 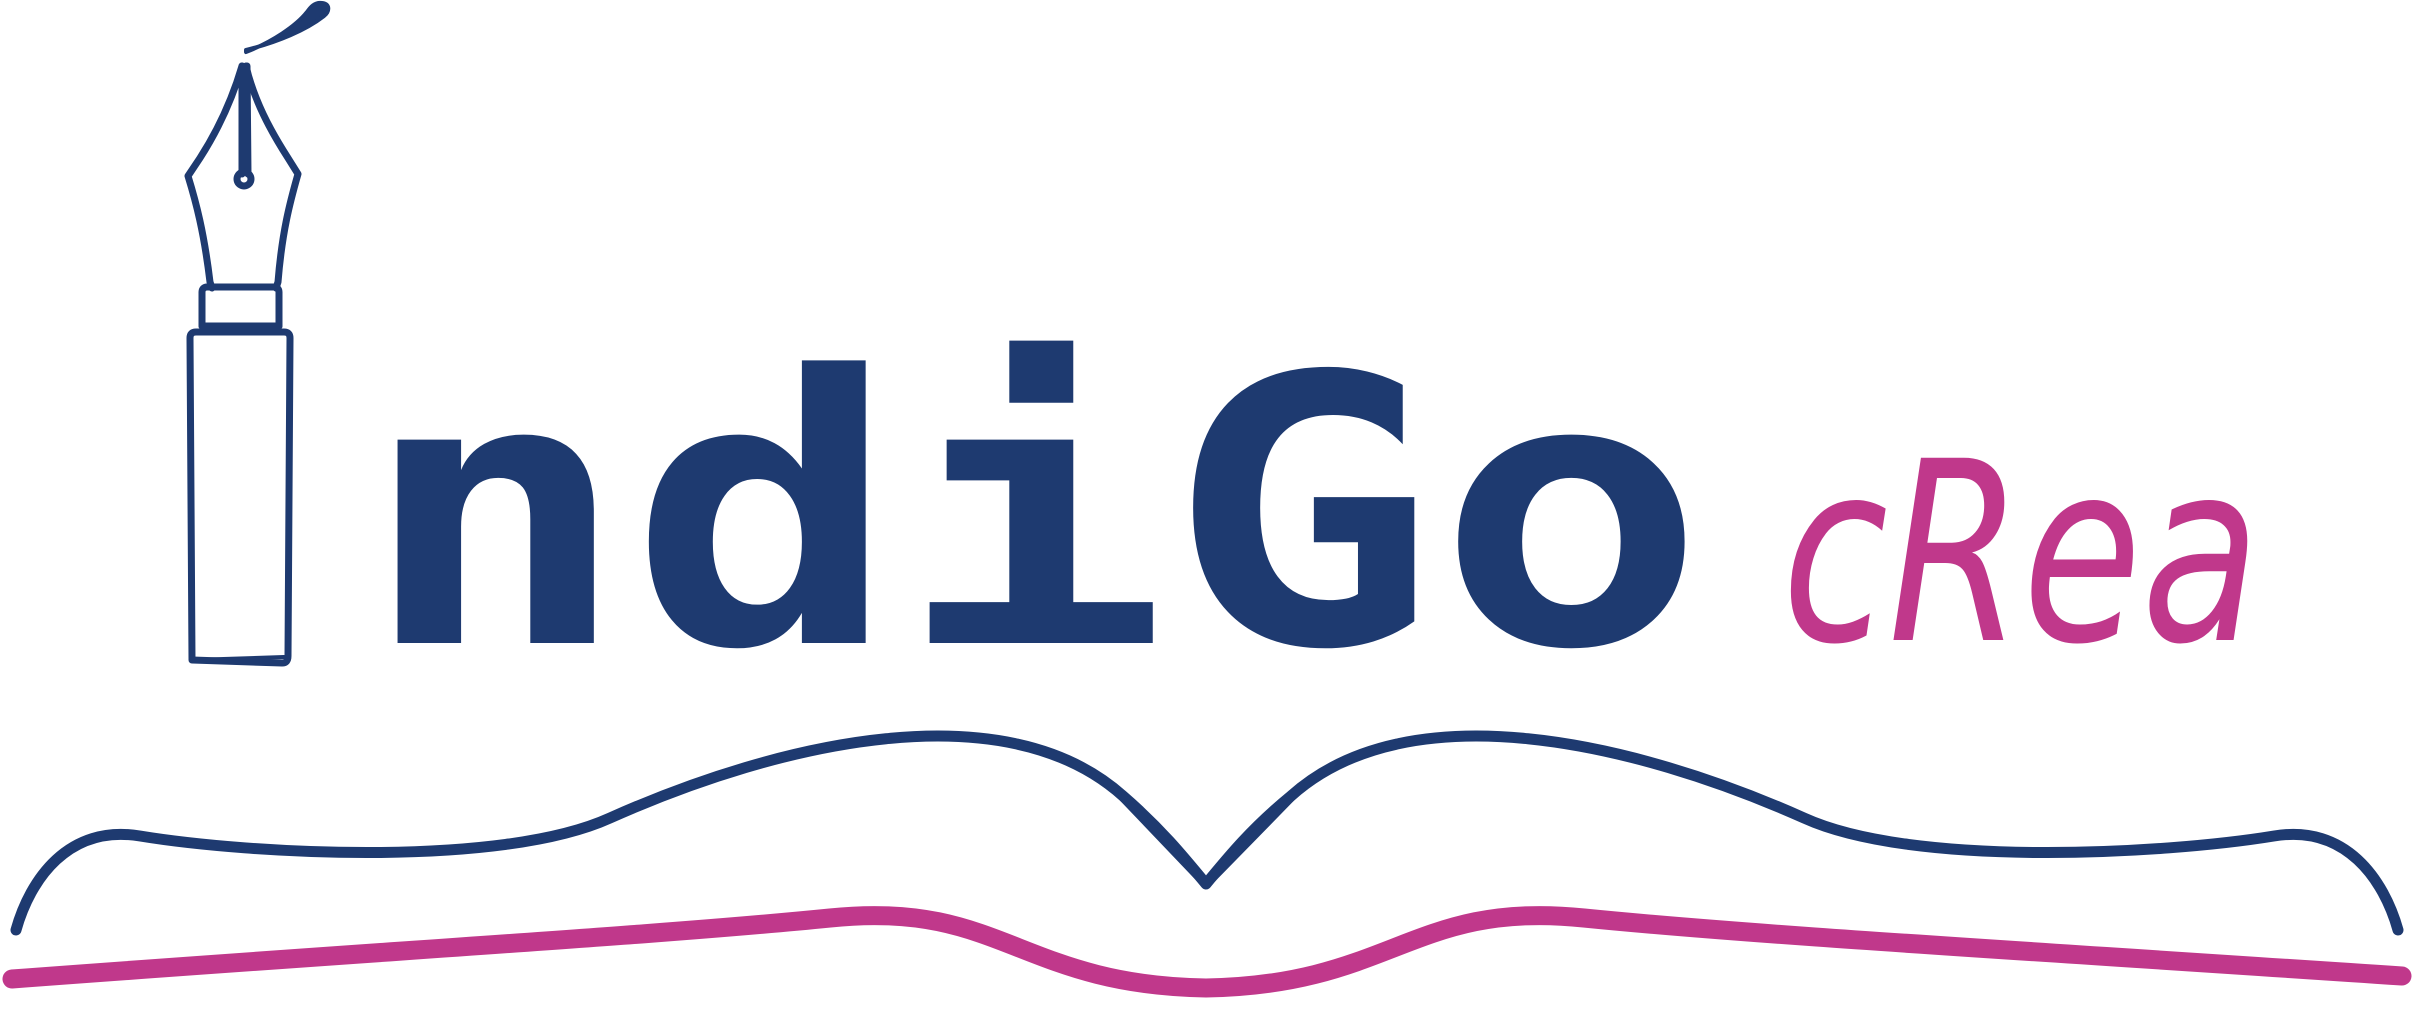 I want to click on logo-sub-text: cRea, so click(x=2021, y=553).